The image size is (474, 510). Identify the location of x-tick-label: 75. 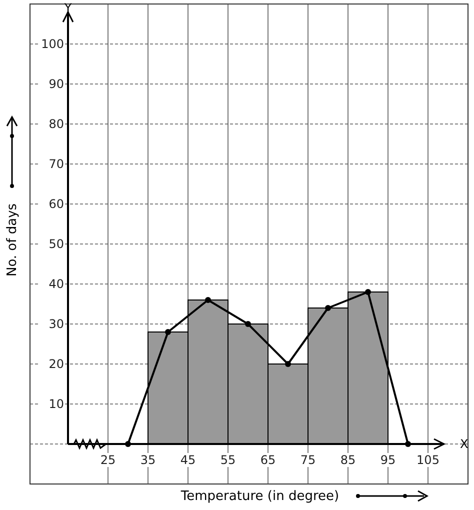
(308, 460).